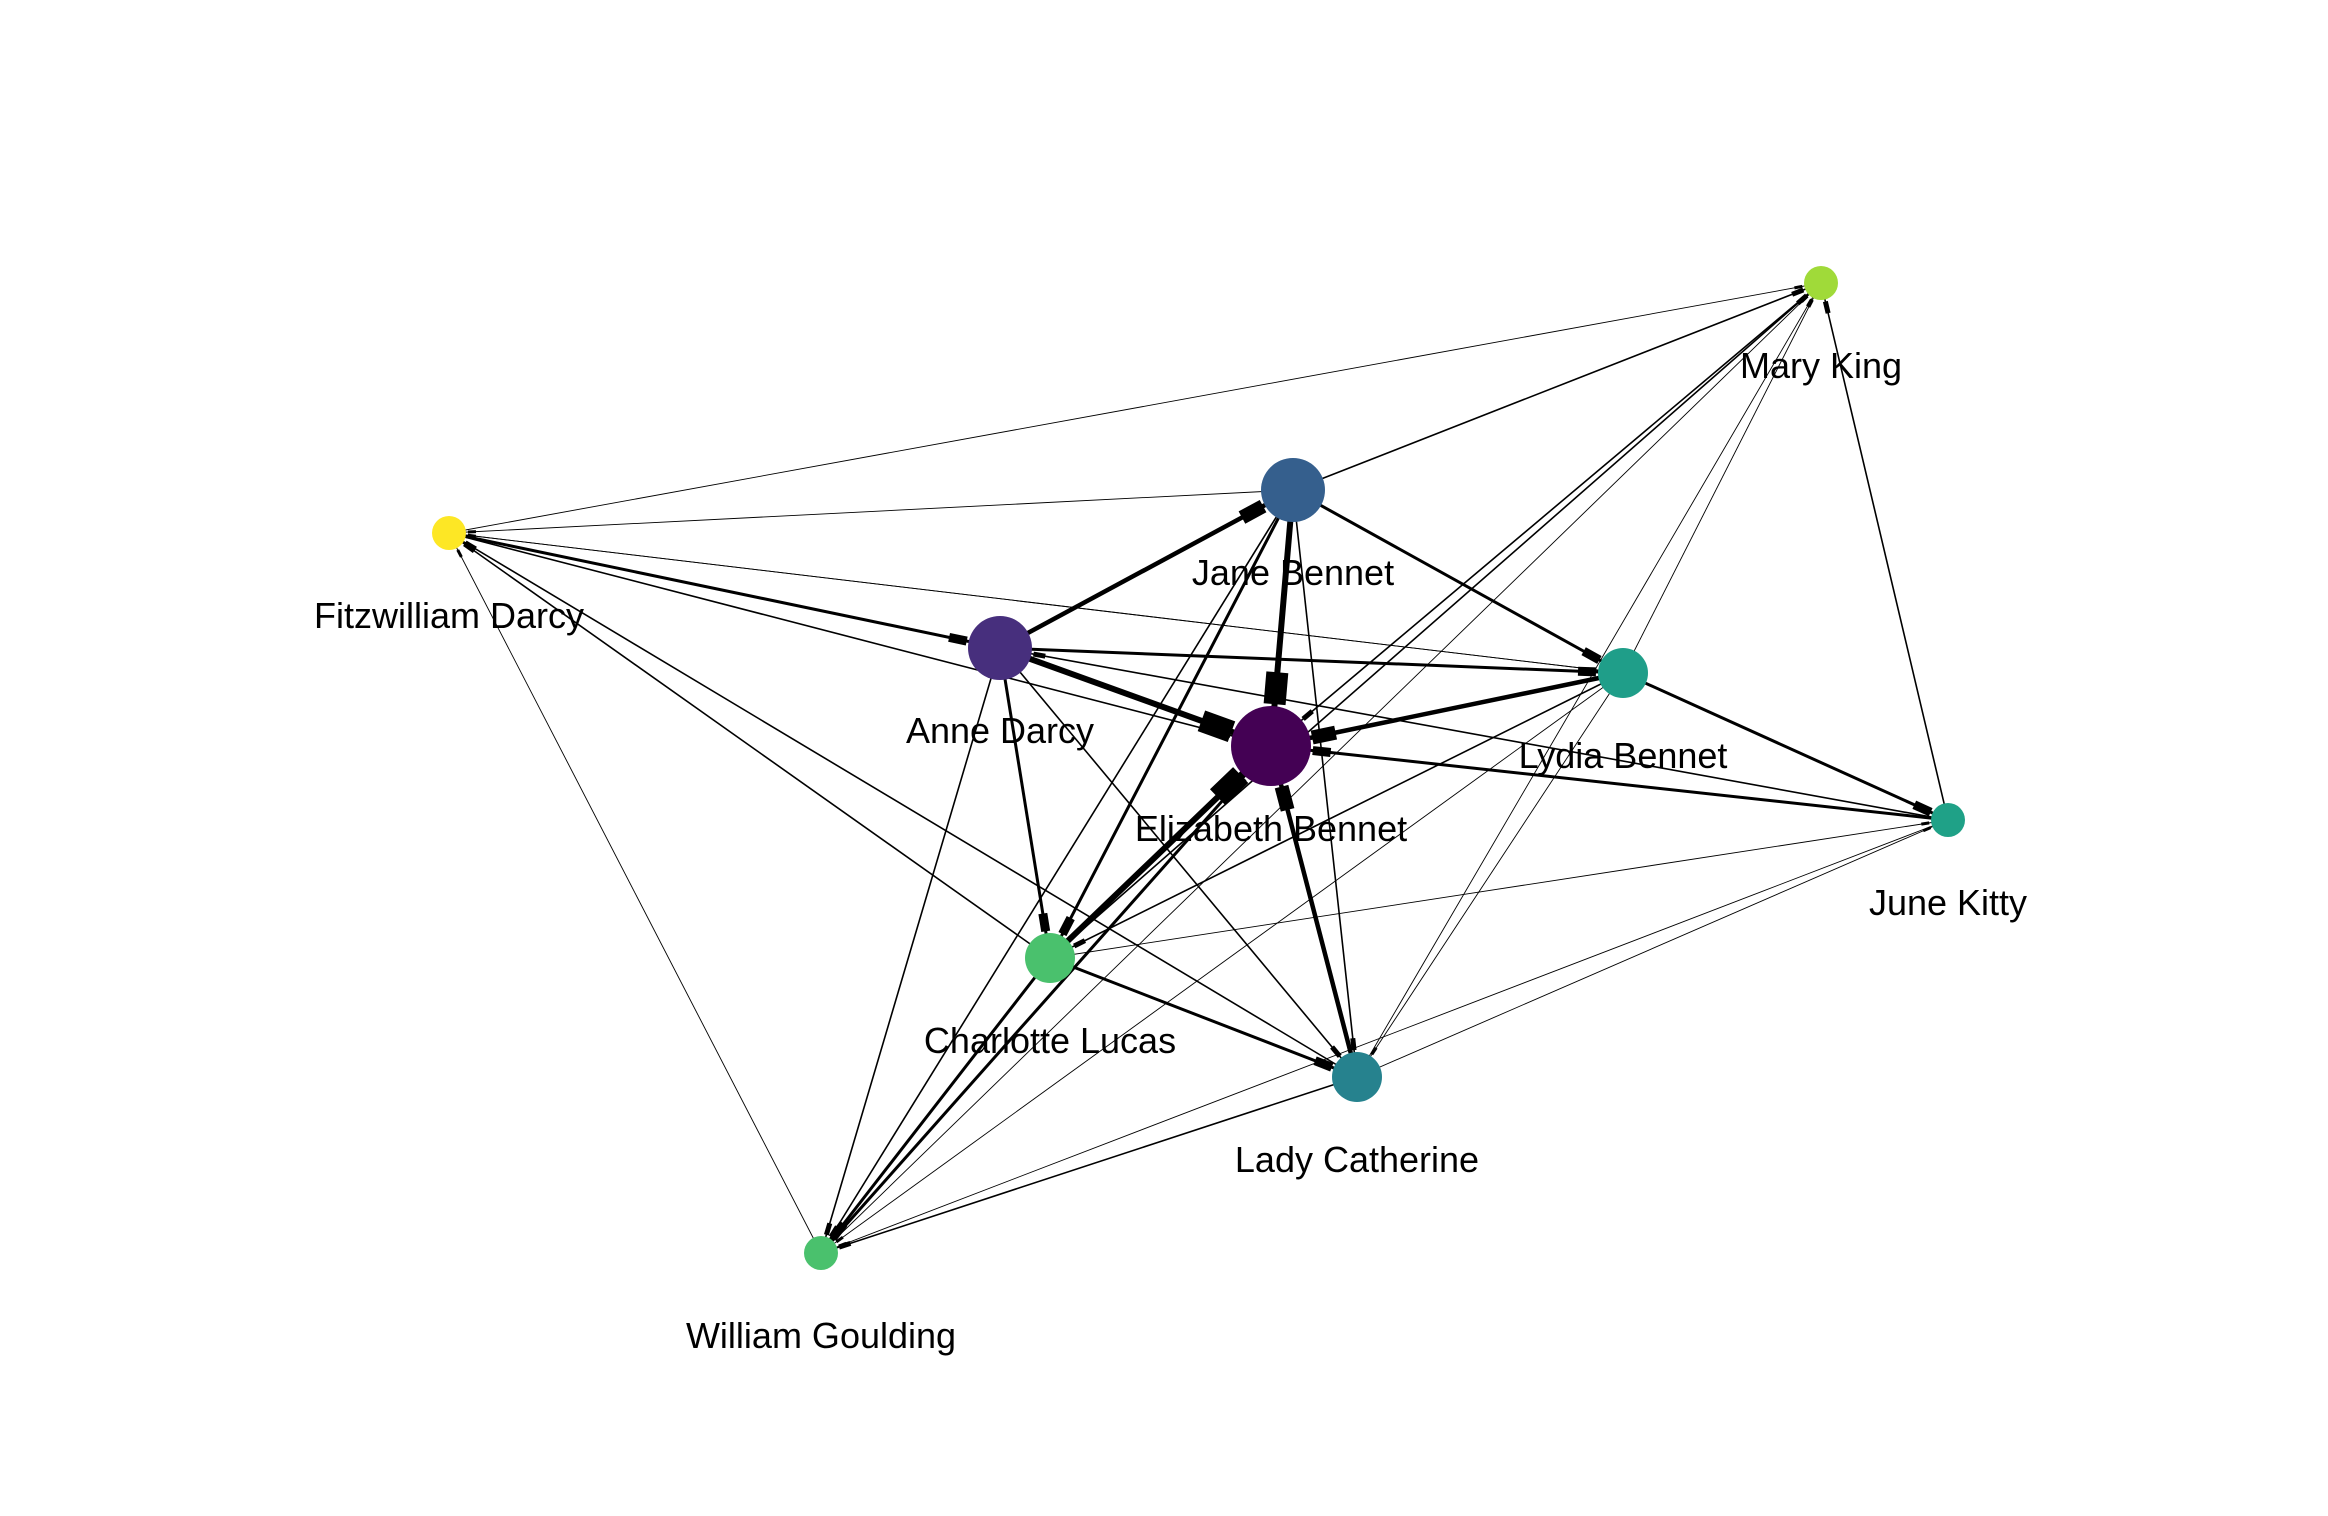 The width and height of the screenshot is (2328, 1516). Describe the element at coordinates (1798, 292) in the screenshot. I see `edge-arrow-jane-mary` at that location.